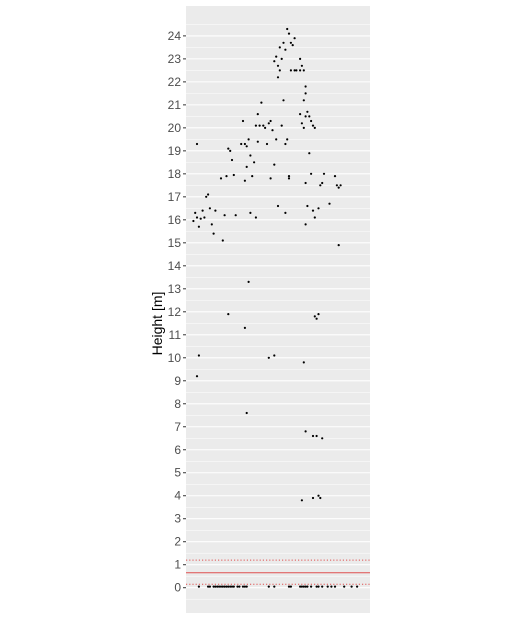 The height and width of the screenshot is (622, 519). What do you see at coordinates (175, 243) in the screenshot?
I see `y-tick-label: 15` at bounding box center [175, 243].